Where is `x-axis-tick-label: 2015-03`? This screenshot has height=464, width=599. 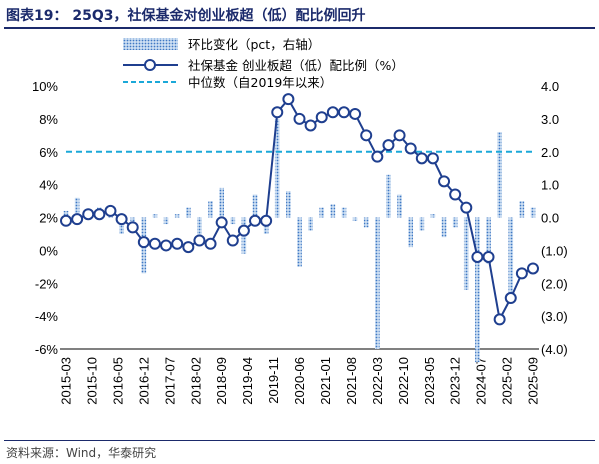 x-axis-tick-label: 2015-03 is located at coordinates (66, 381).